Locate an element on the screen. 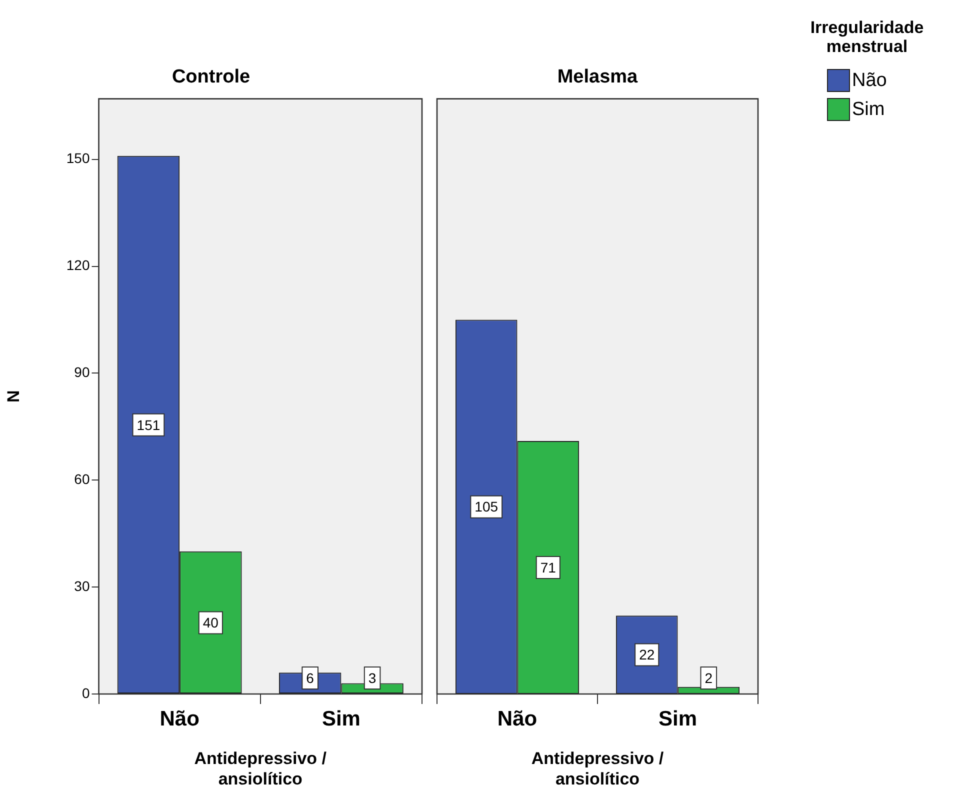 The image size is (959, 804). data-label: 40 is located at coordinates (210, 622).